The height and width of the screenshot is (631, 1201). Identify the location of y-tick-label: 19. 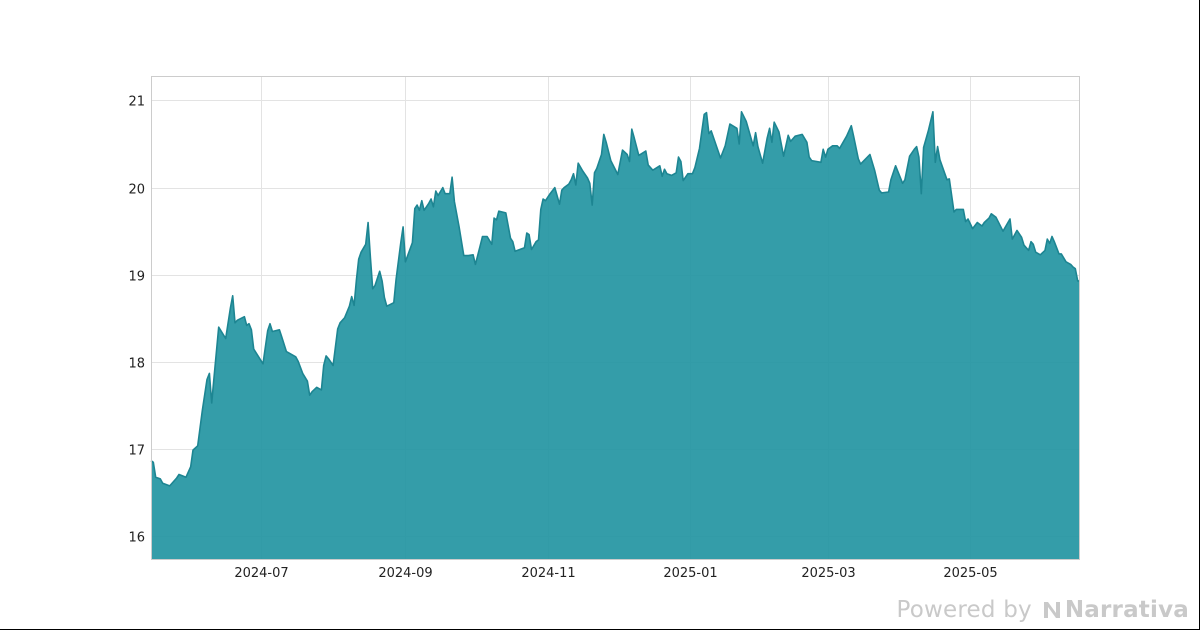
(136, 277).